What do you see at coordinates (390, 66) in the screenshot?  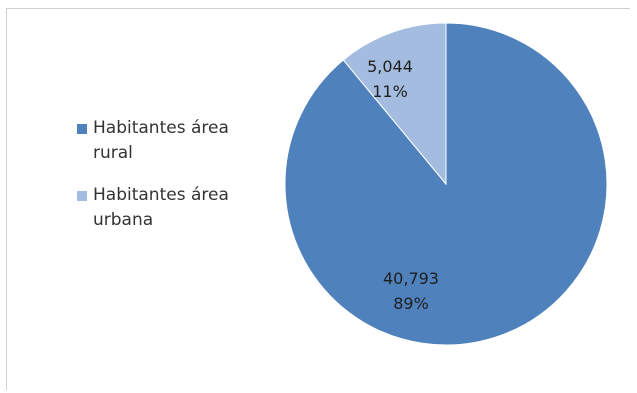 I see `slice-value-label-urban: 5,044` at bounding box center [390, 66].